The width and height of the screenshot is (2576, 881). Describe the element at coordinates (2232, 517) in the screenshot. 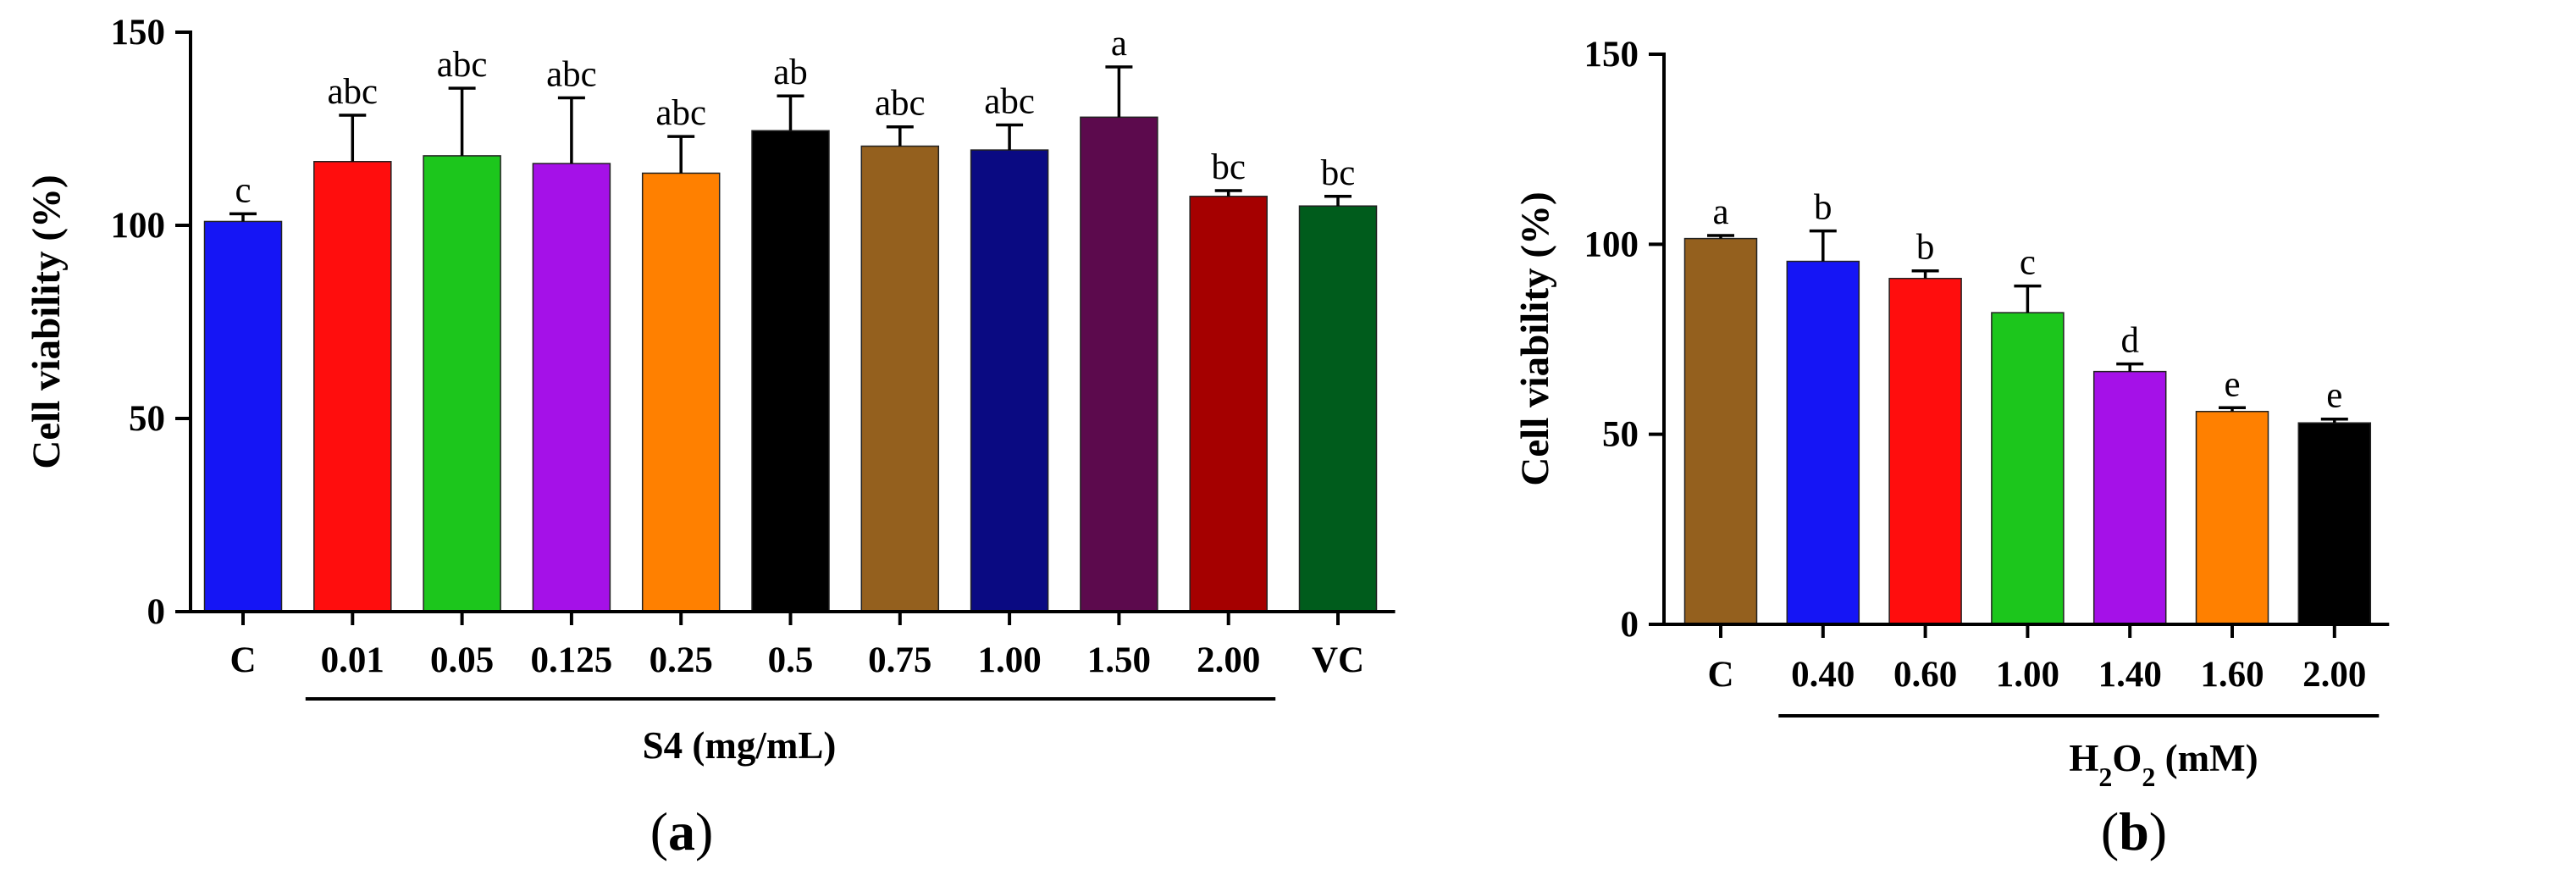

I see `bar-1.60` at that location.